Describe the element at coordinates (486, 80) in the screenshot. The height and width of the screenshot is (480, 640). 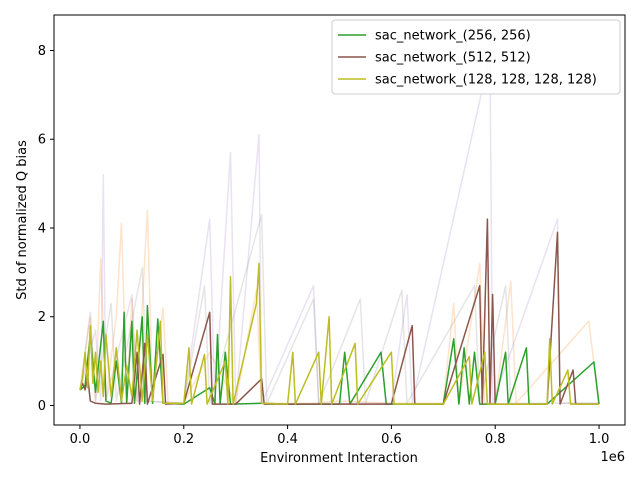
I see `legend-label: sac_network_(128, 128, 128, 128)` at that location.